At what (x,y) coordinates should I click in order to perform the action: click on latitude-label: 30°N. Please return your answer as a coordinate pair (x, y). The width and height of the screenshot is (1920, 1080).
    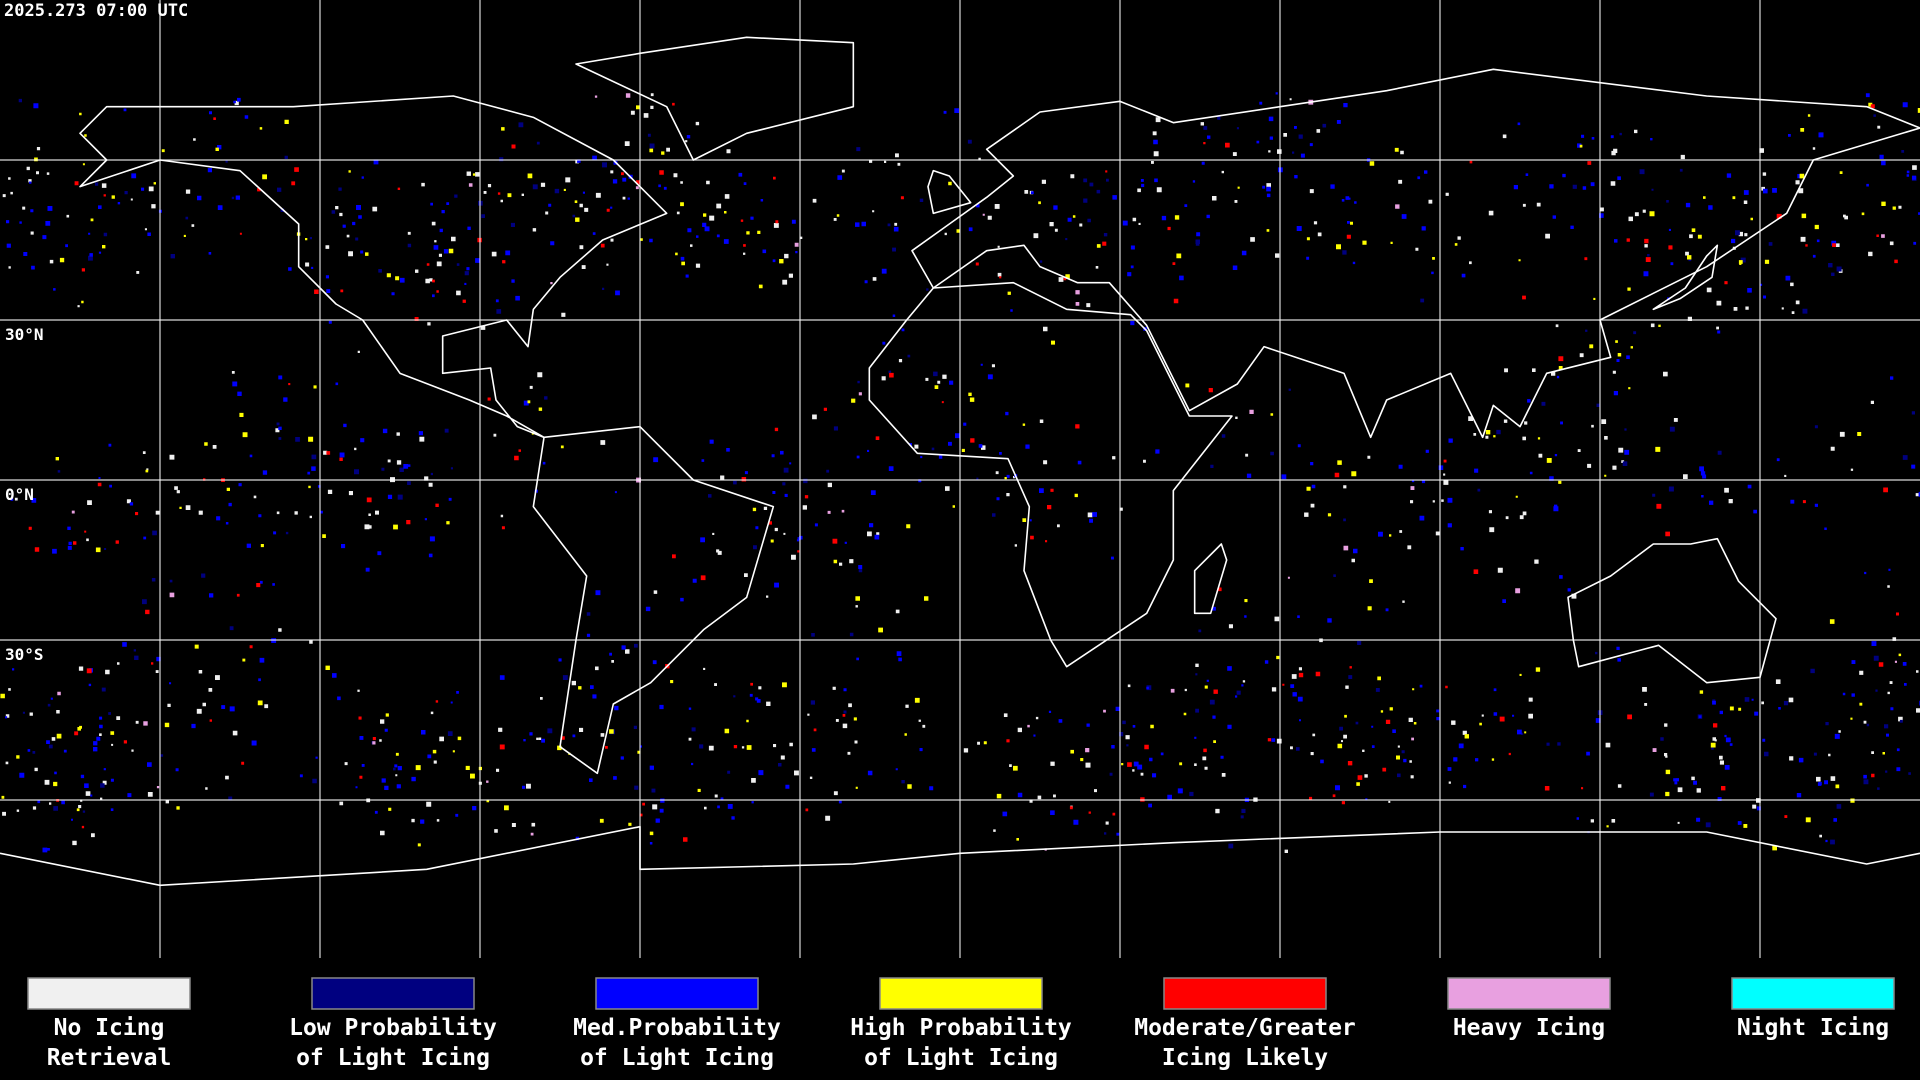
    Looking at the image, I should click on (24, 334).